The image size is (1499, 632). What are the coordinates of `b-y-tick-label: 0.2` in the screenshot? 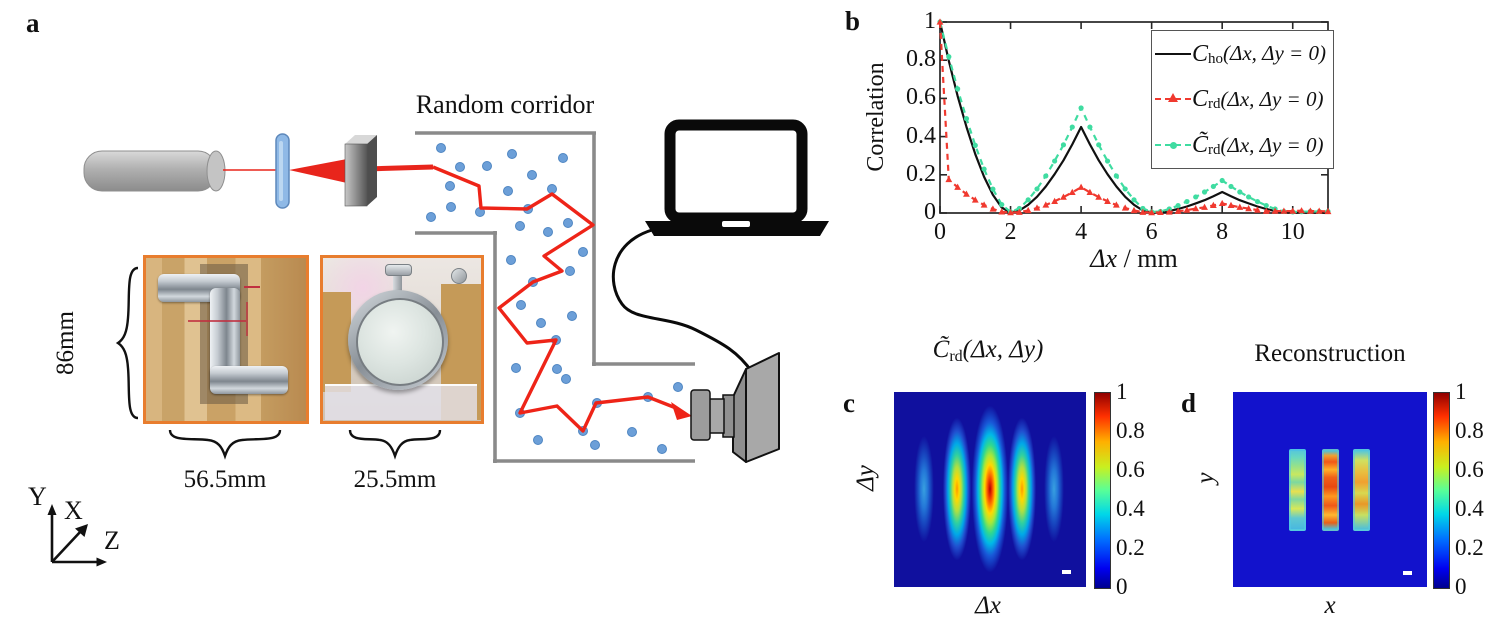 It's located at (921, 173).